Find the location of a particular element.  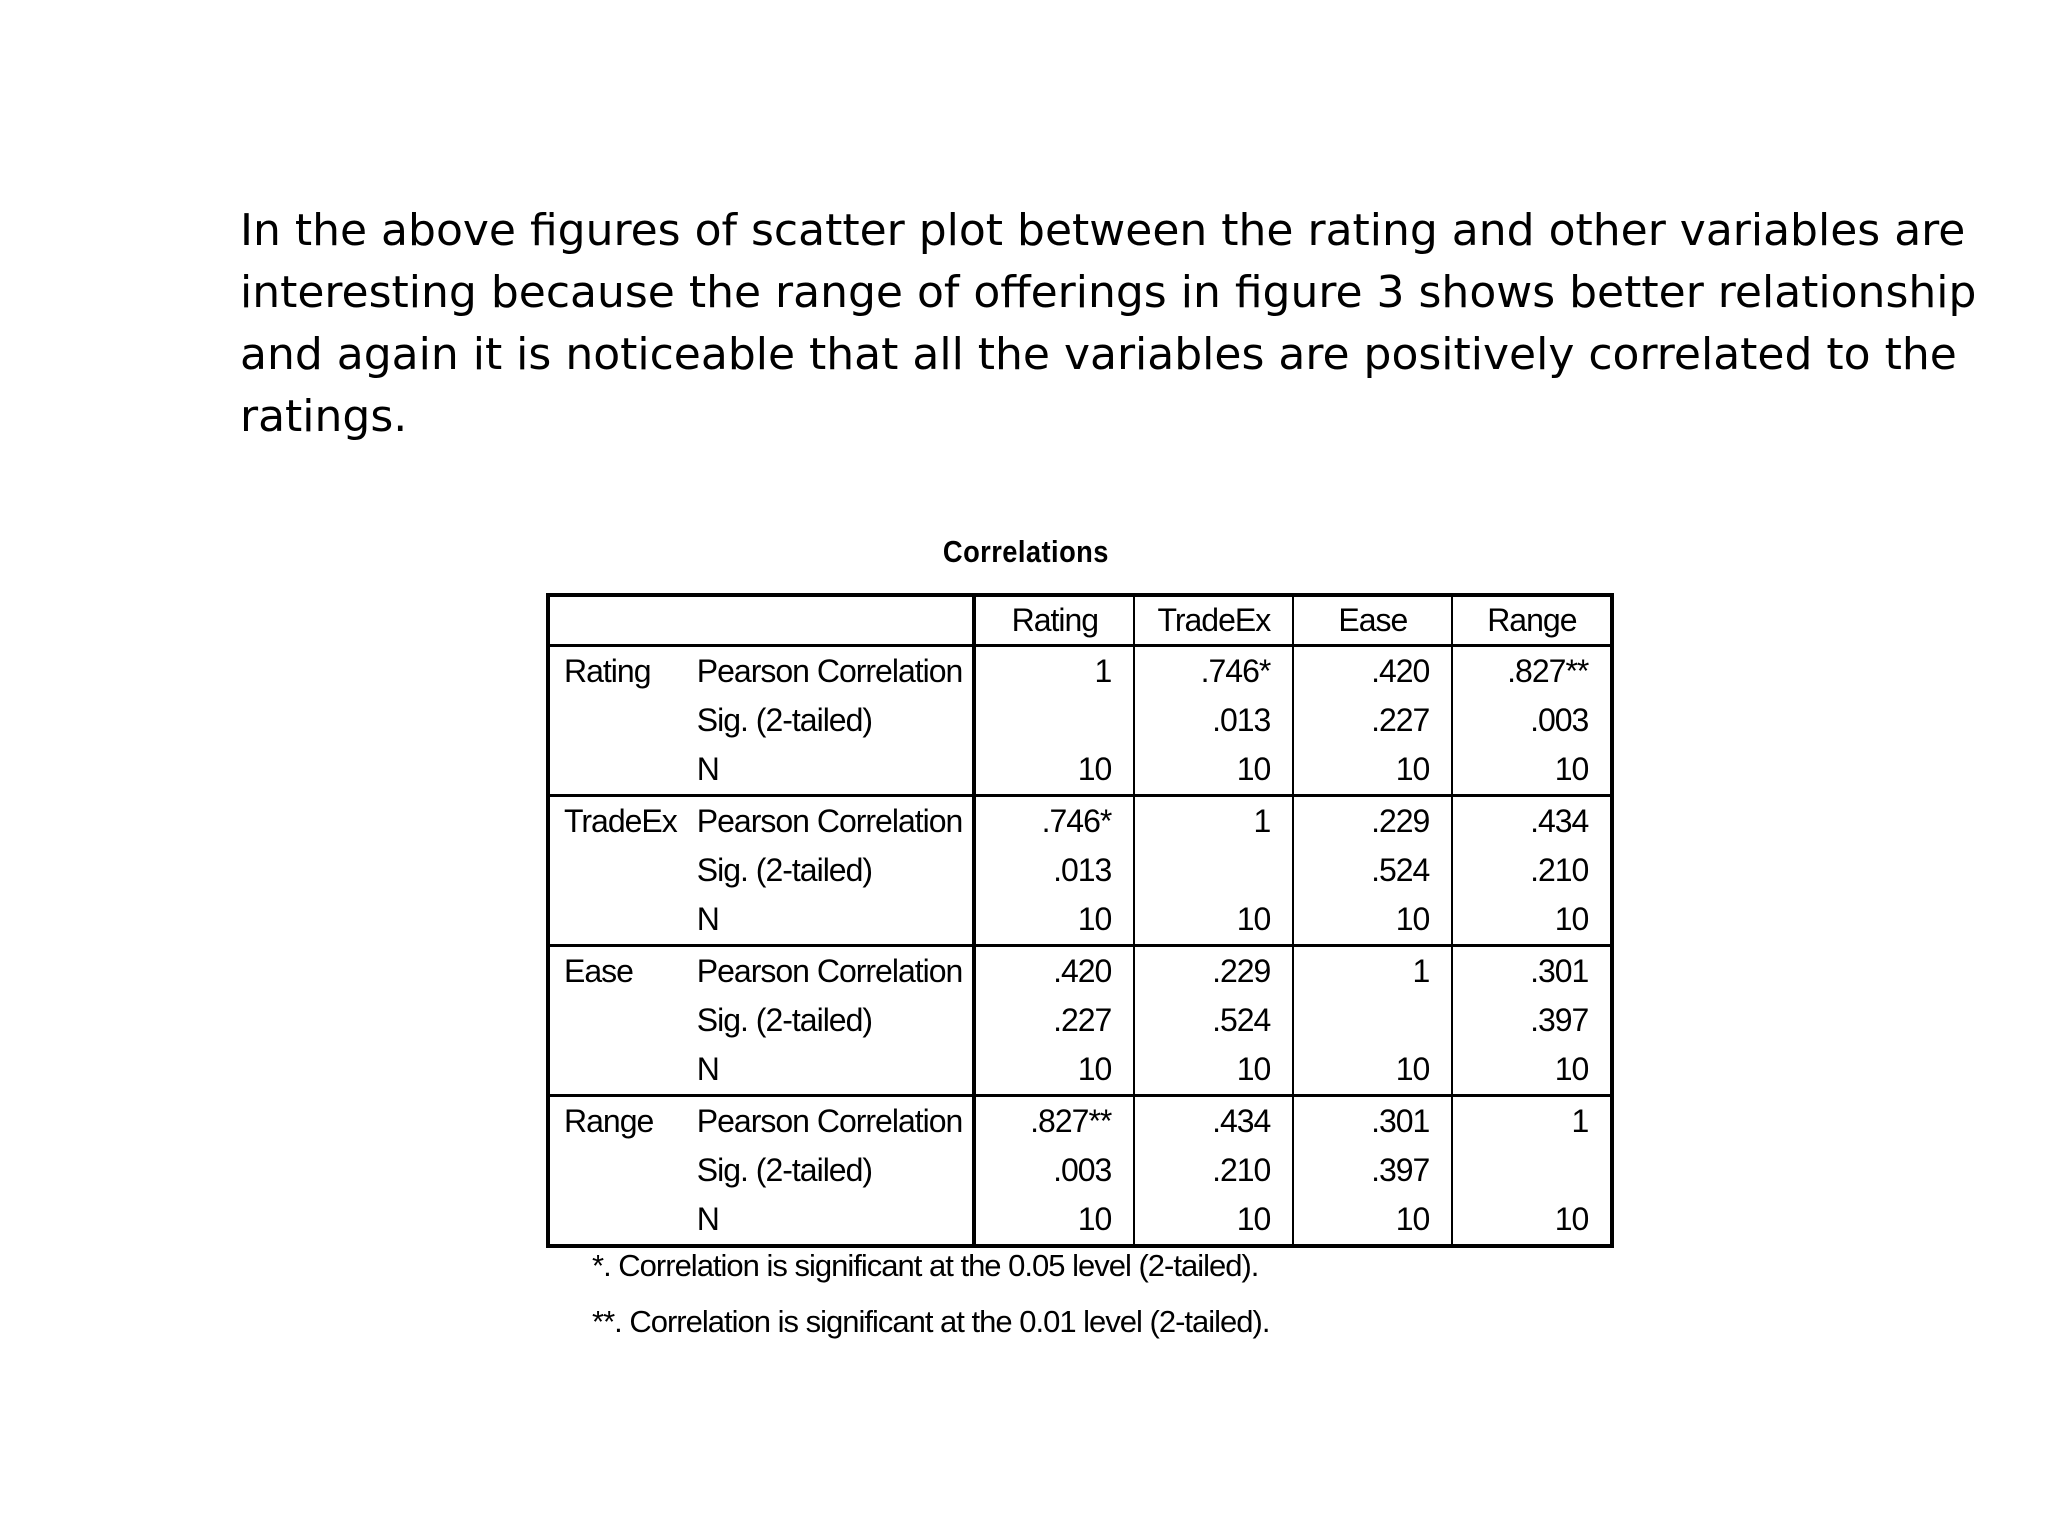

table-row: Sig. (2-tailed) .013.227.003 is located at coordinates (1080, 720).